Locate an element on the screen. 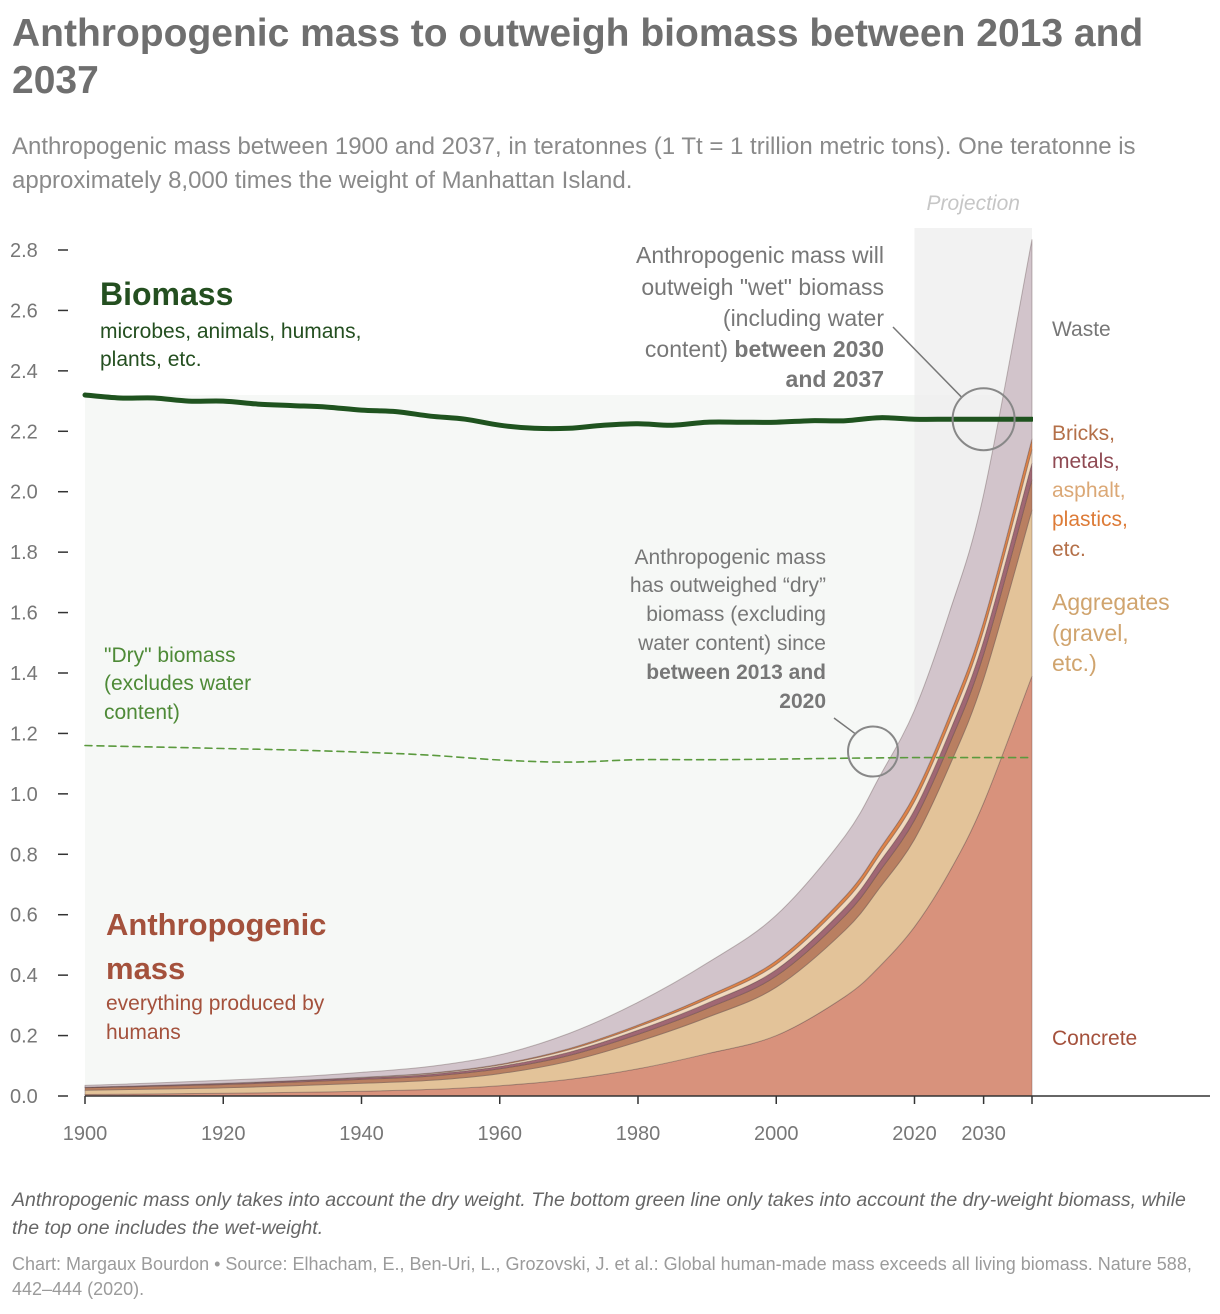 This screenshot has height=1314, width=1220. series-label-plastics: plastics, is located at coordinates (1090, 519).